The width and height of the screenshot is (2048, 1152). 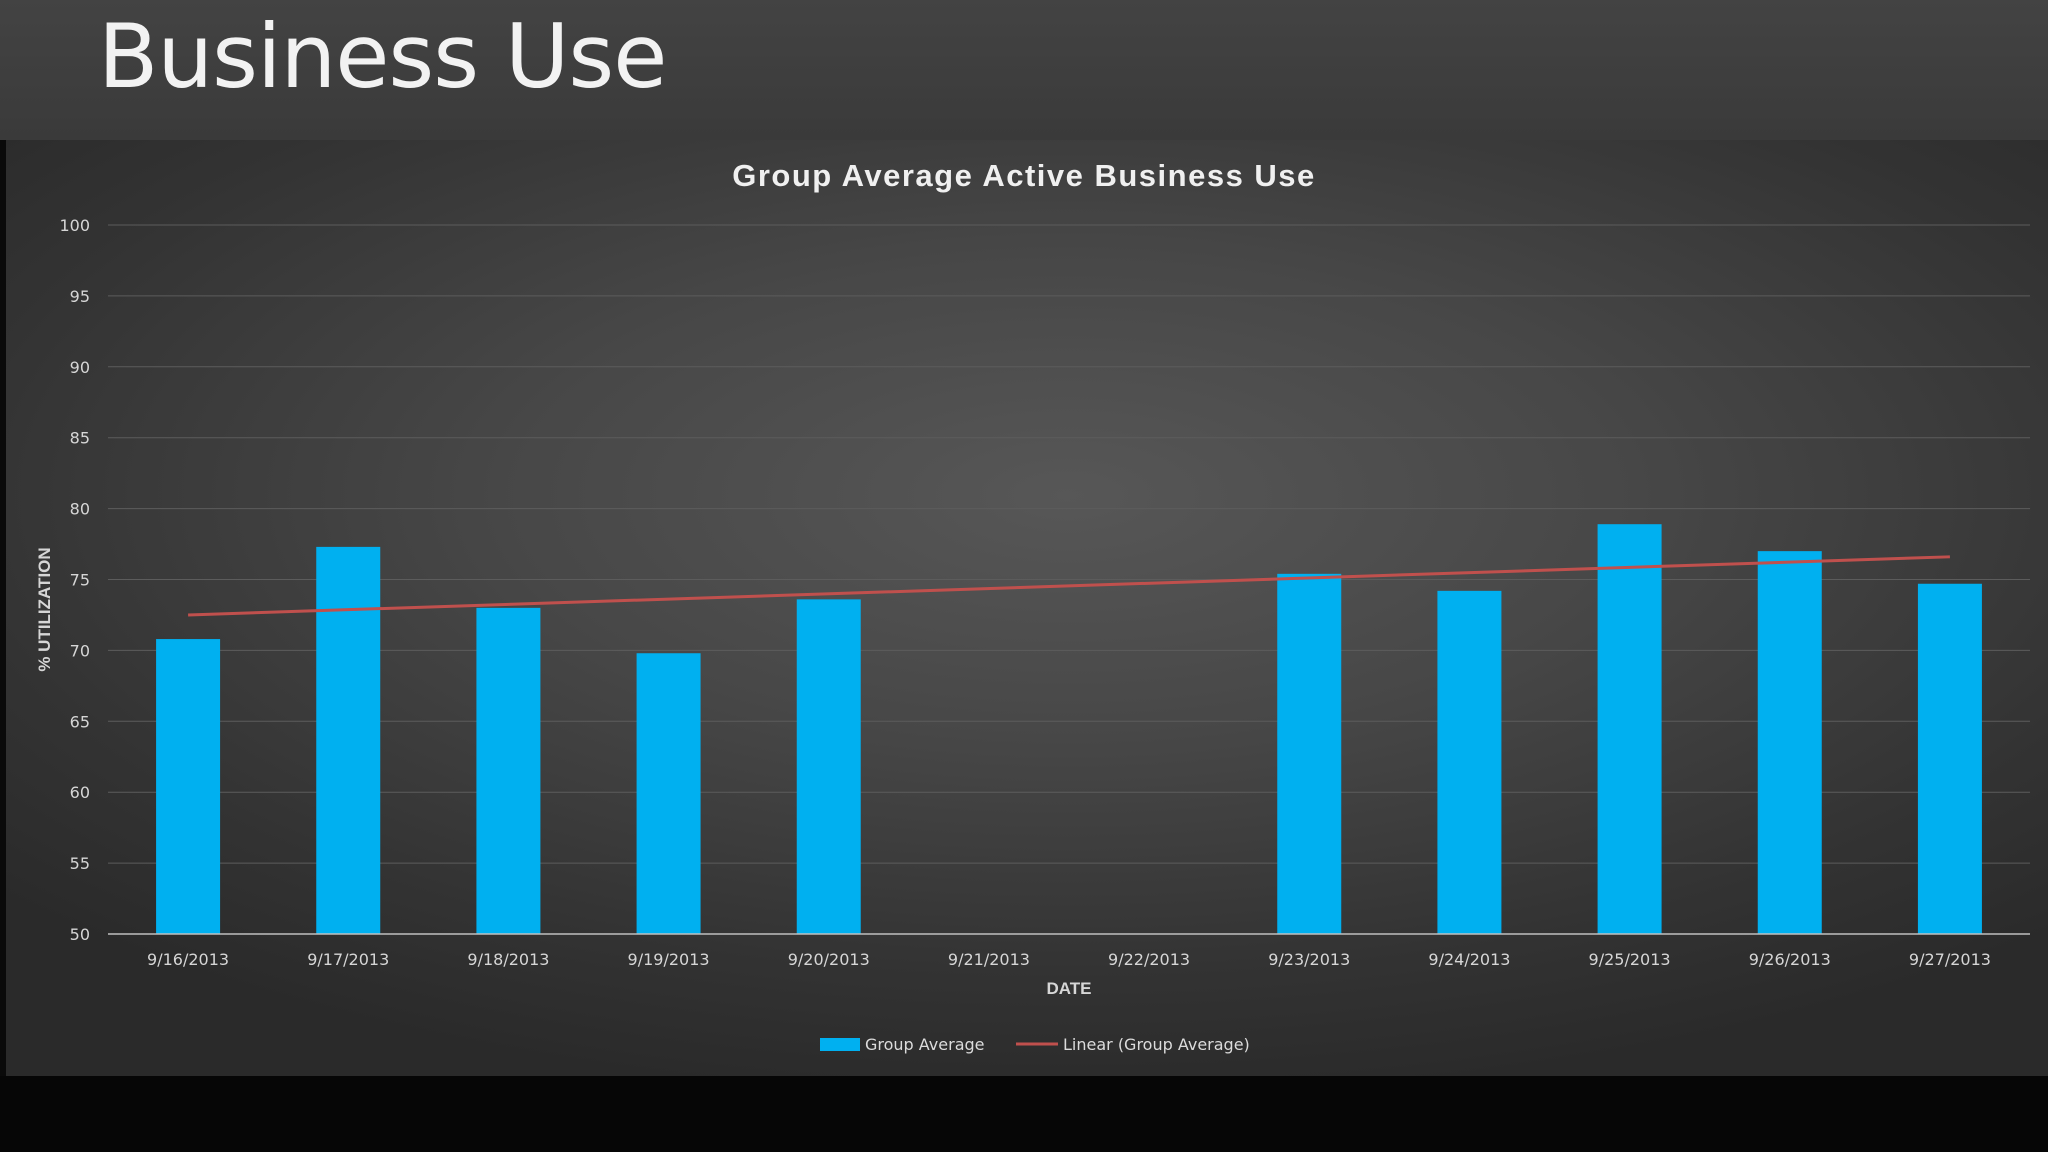 What do you see at coordinates (1035, 1044) in the screenshot?
I see `legend: Group Average Linear (Group Average)` at bounding box center [1035, 1044].